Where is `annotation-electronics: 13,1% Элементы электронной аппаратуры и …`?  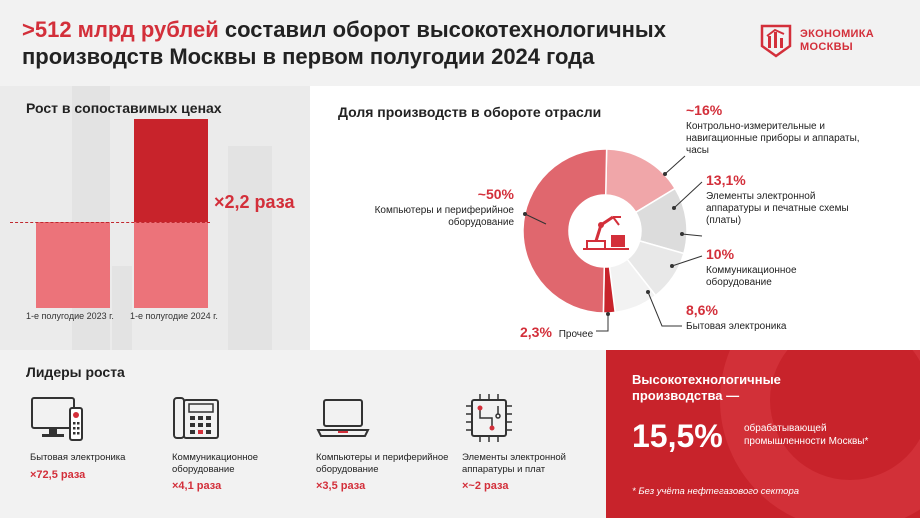
annotation-electronics: 13,1% Элементы электронной аппаратуры и … is located at coordinates (786, 199).